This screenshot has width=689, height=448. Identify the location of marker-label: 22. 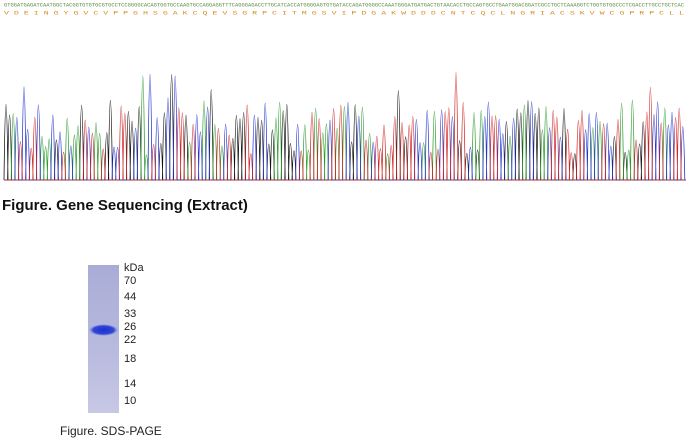
(130, 340).